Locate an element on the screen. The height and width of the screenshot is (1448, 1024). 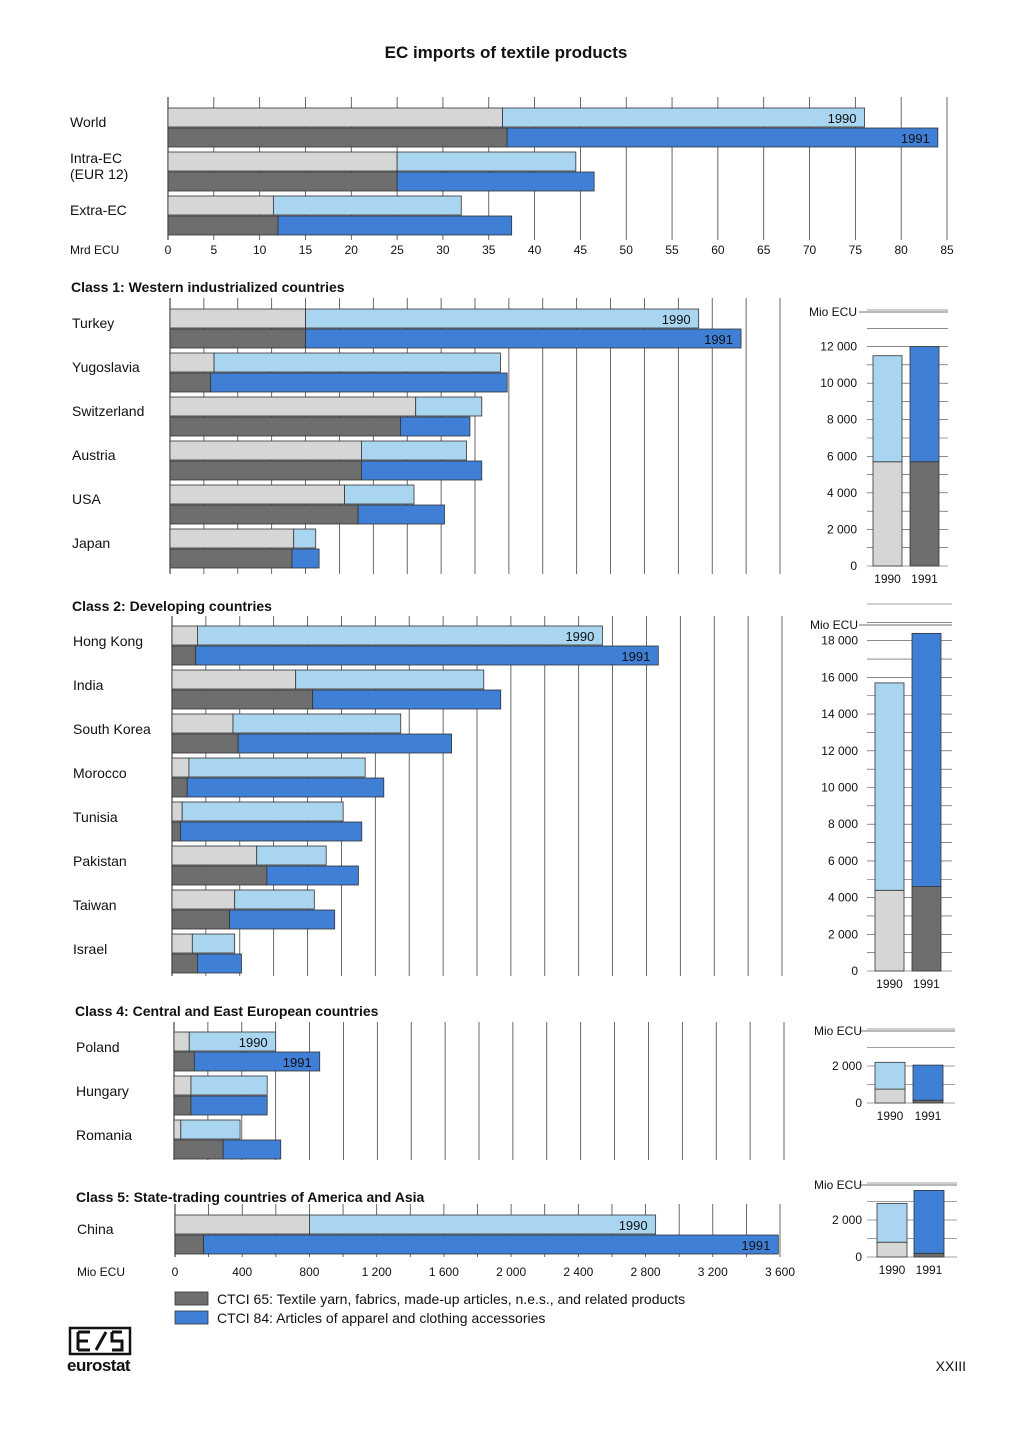
category-label: Hong Kong is located at coordinates (108, 641).